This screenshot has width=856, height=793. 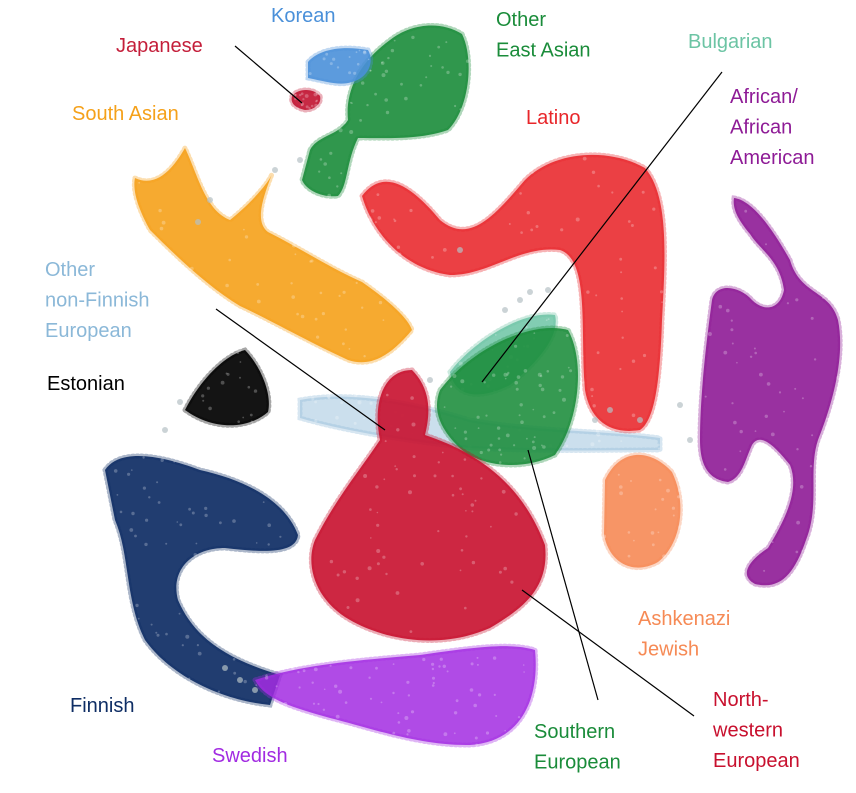 What do you see at coordinates (428, 505) in the screenshot?
I see `cluster-north-western-european` at bounding box center [428, 505].